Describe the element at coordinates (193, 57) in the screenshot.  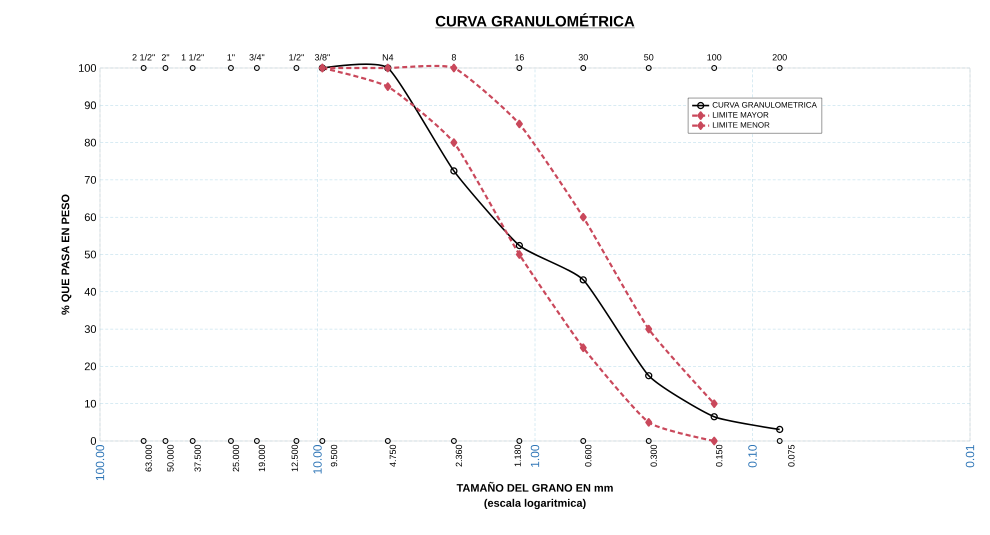
I see `annotation: 1 1/2"` at that location.